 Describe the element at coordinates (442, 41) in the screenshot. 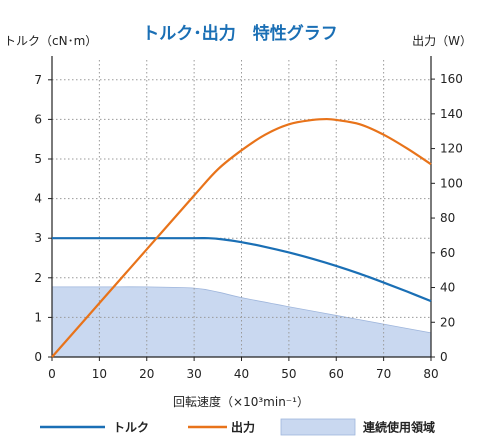

I see `y-right-axis-title: 出力（W）` at that location.